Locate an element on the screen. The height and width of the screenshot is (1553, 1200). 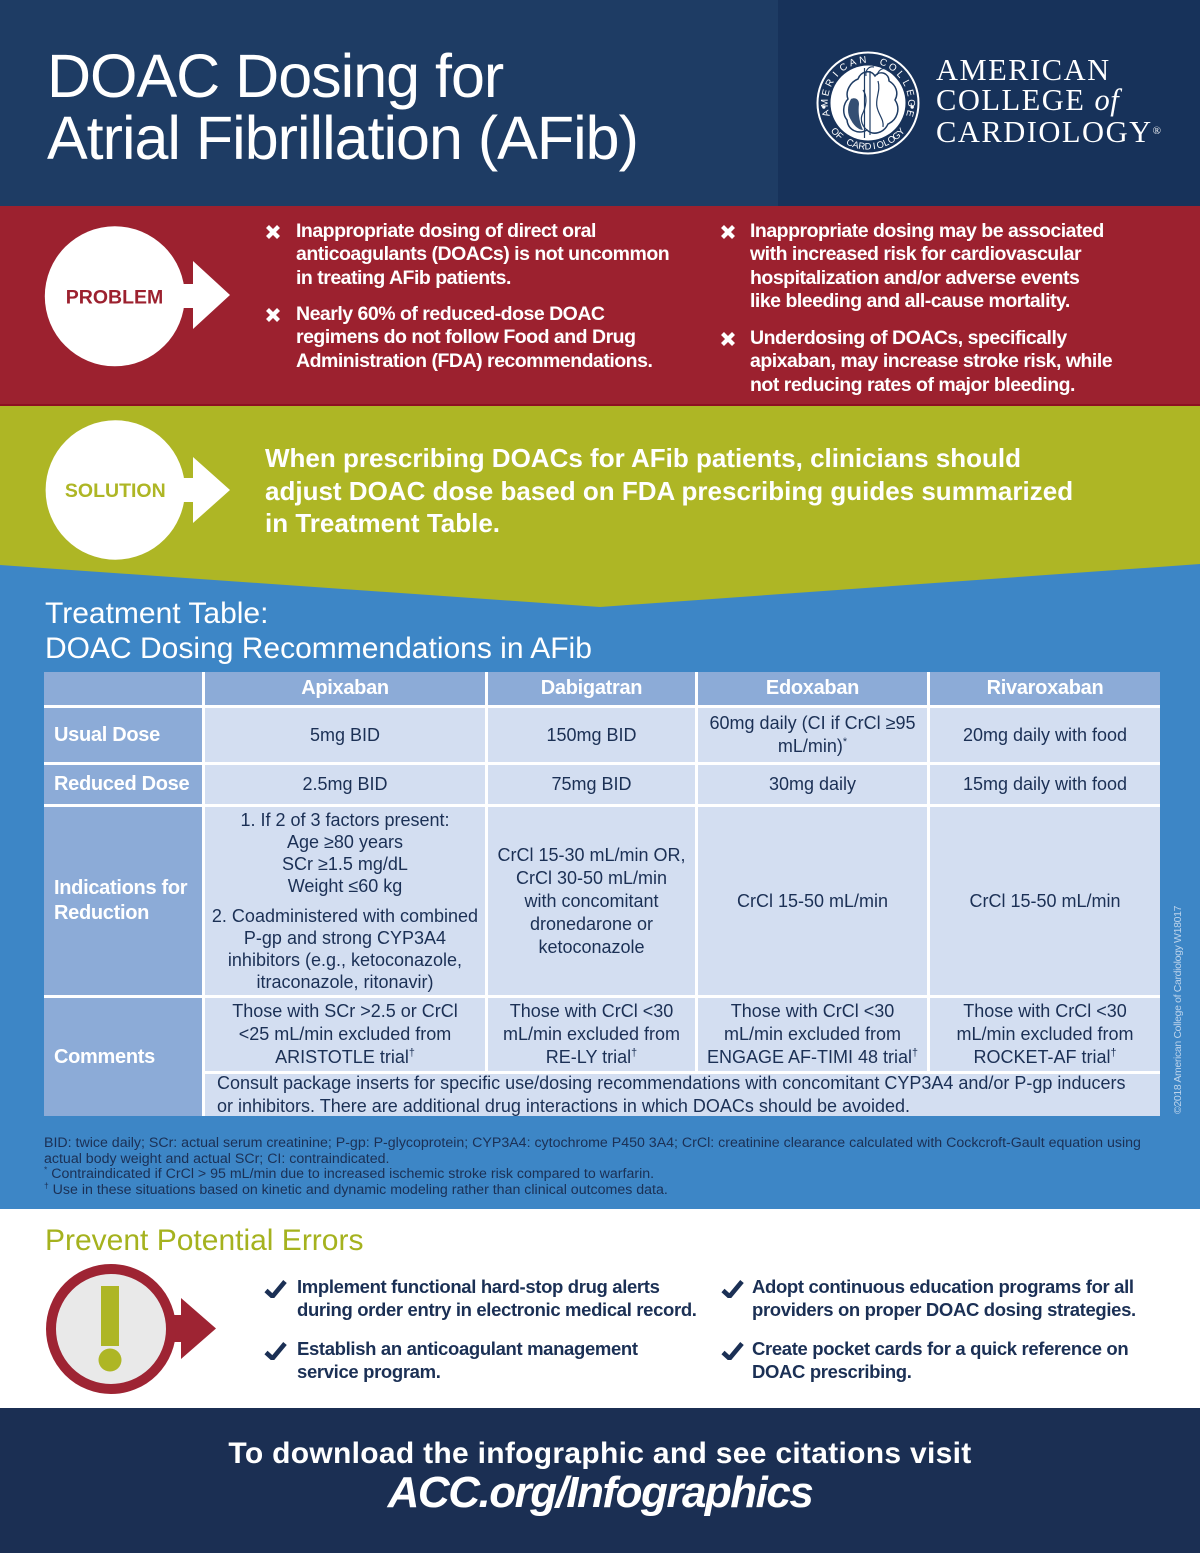
svg-text: N is located at coordinates (863, 61).